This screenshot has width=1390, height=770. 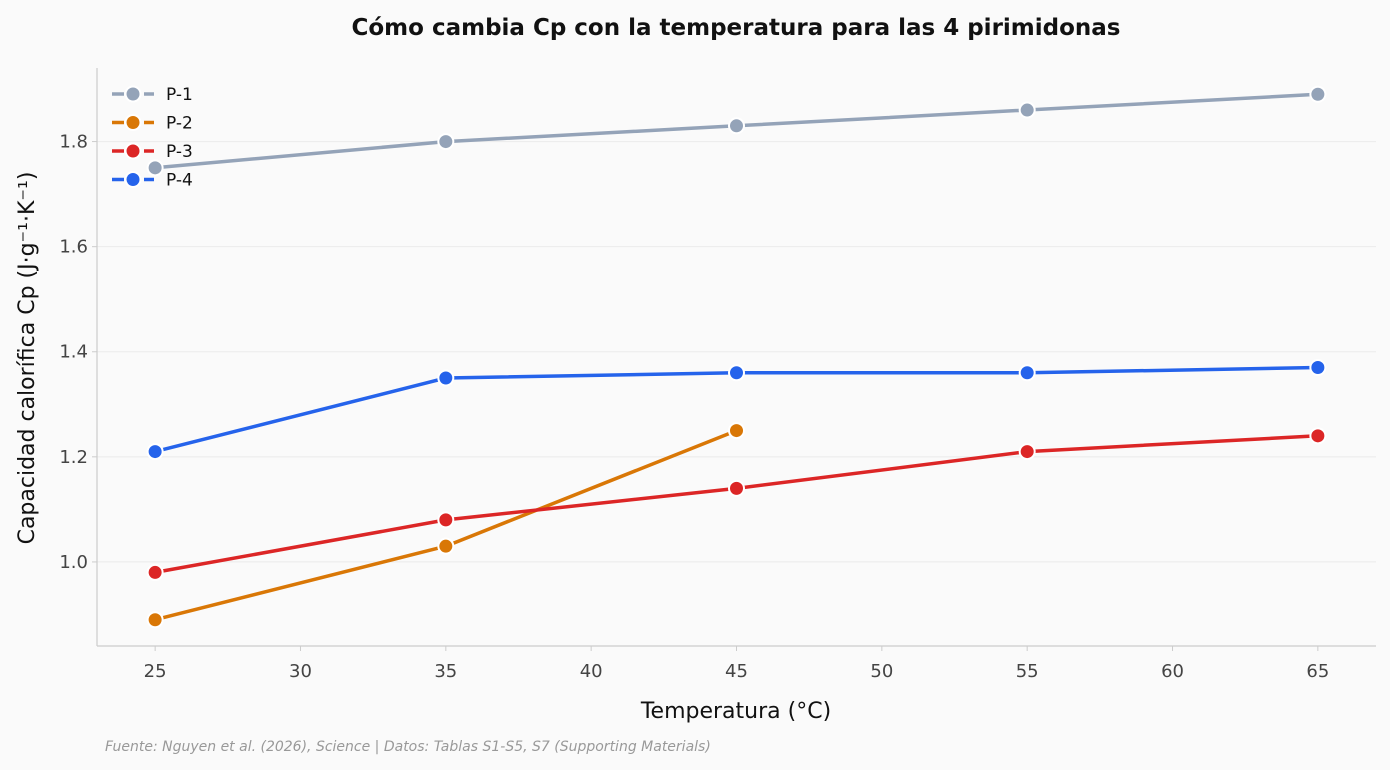 I want to click on x-tick-label: 25, so click(x=155, y=671).